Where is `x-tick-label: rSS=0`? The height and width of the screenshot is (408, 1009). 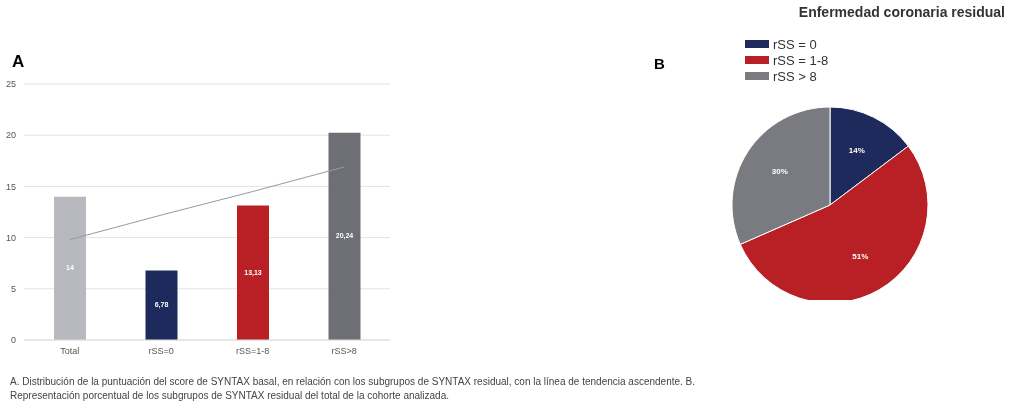
x-tick-label: rSS=0 is located at coordinates (161, 351).